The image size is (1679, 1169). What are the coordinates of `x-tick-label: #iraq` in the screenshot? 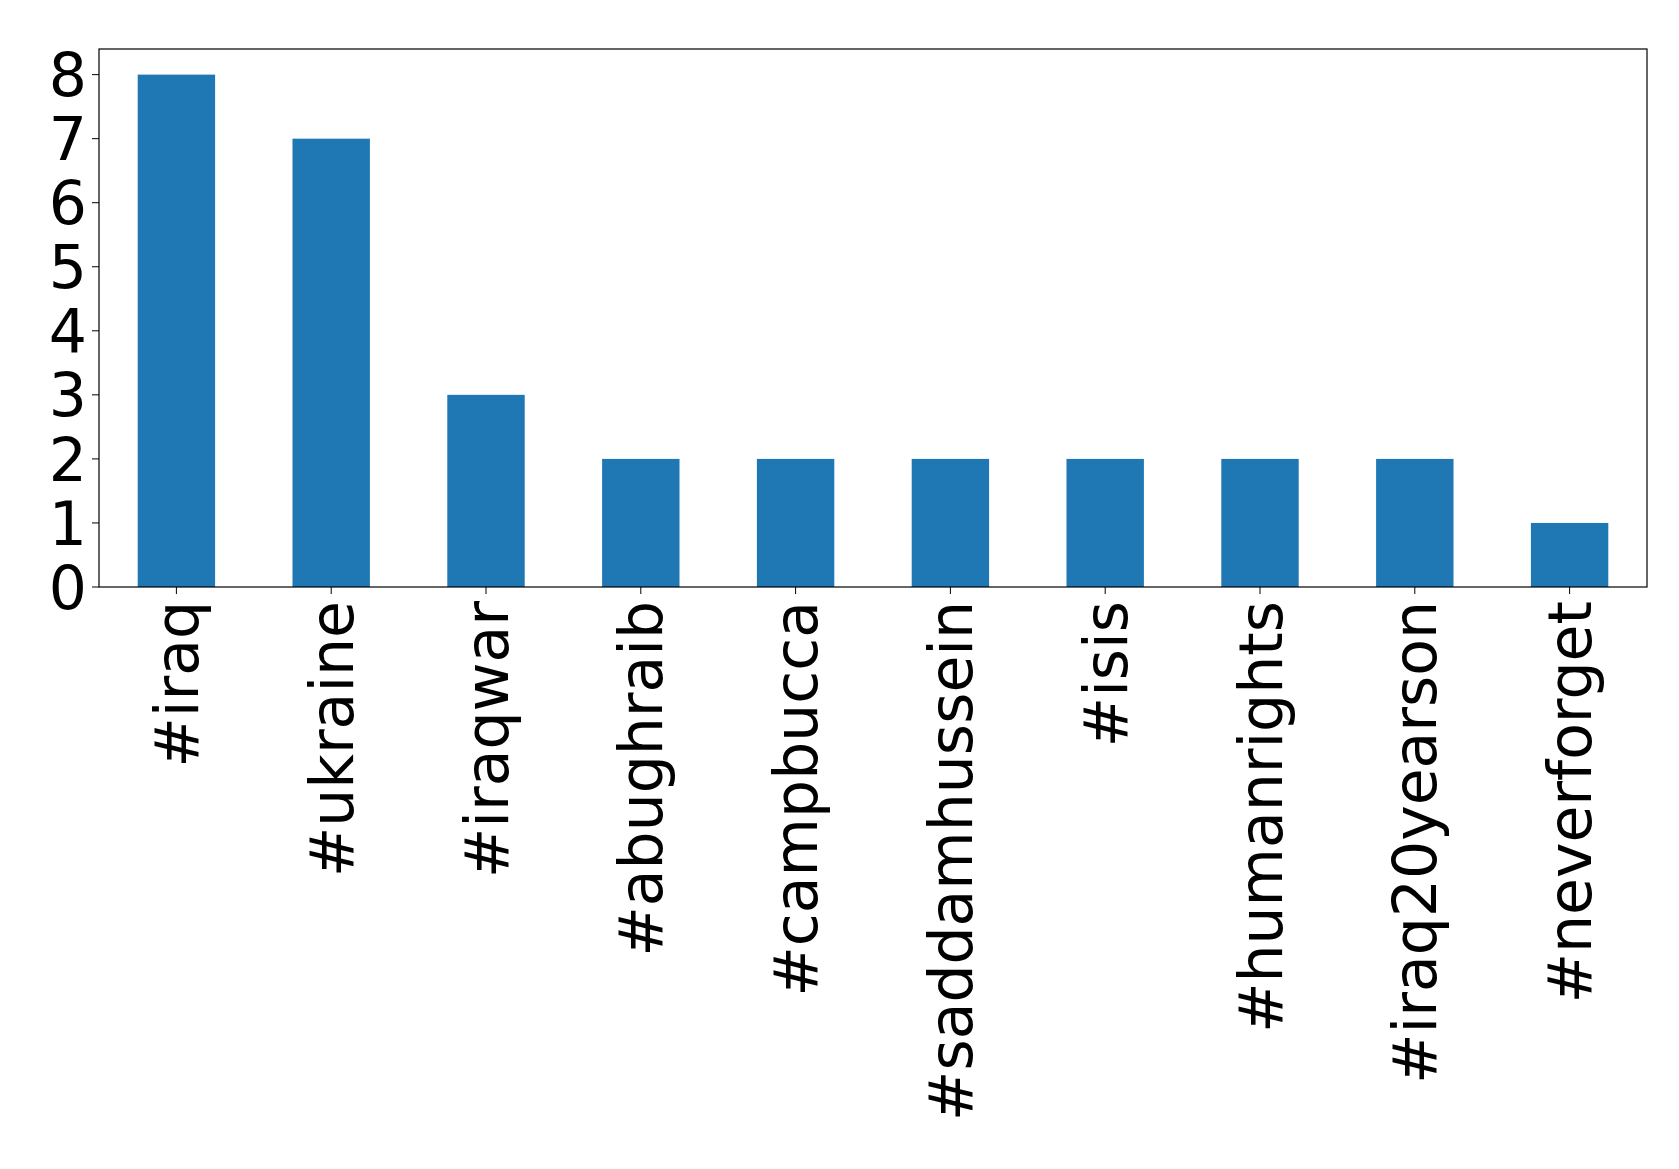 It's located at (177, 684).